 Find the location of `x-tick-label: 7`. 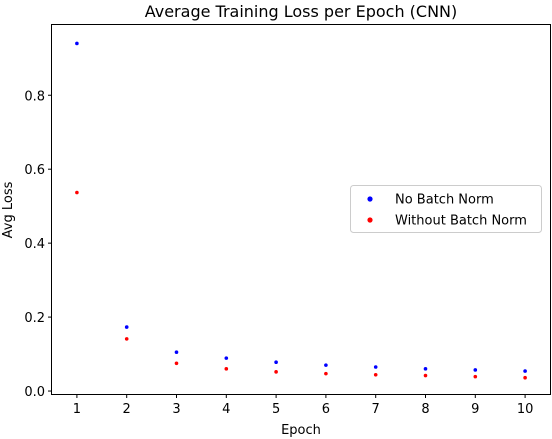

x-tick-label: 7 is located at coordinates (376, 409).